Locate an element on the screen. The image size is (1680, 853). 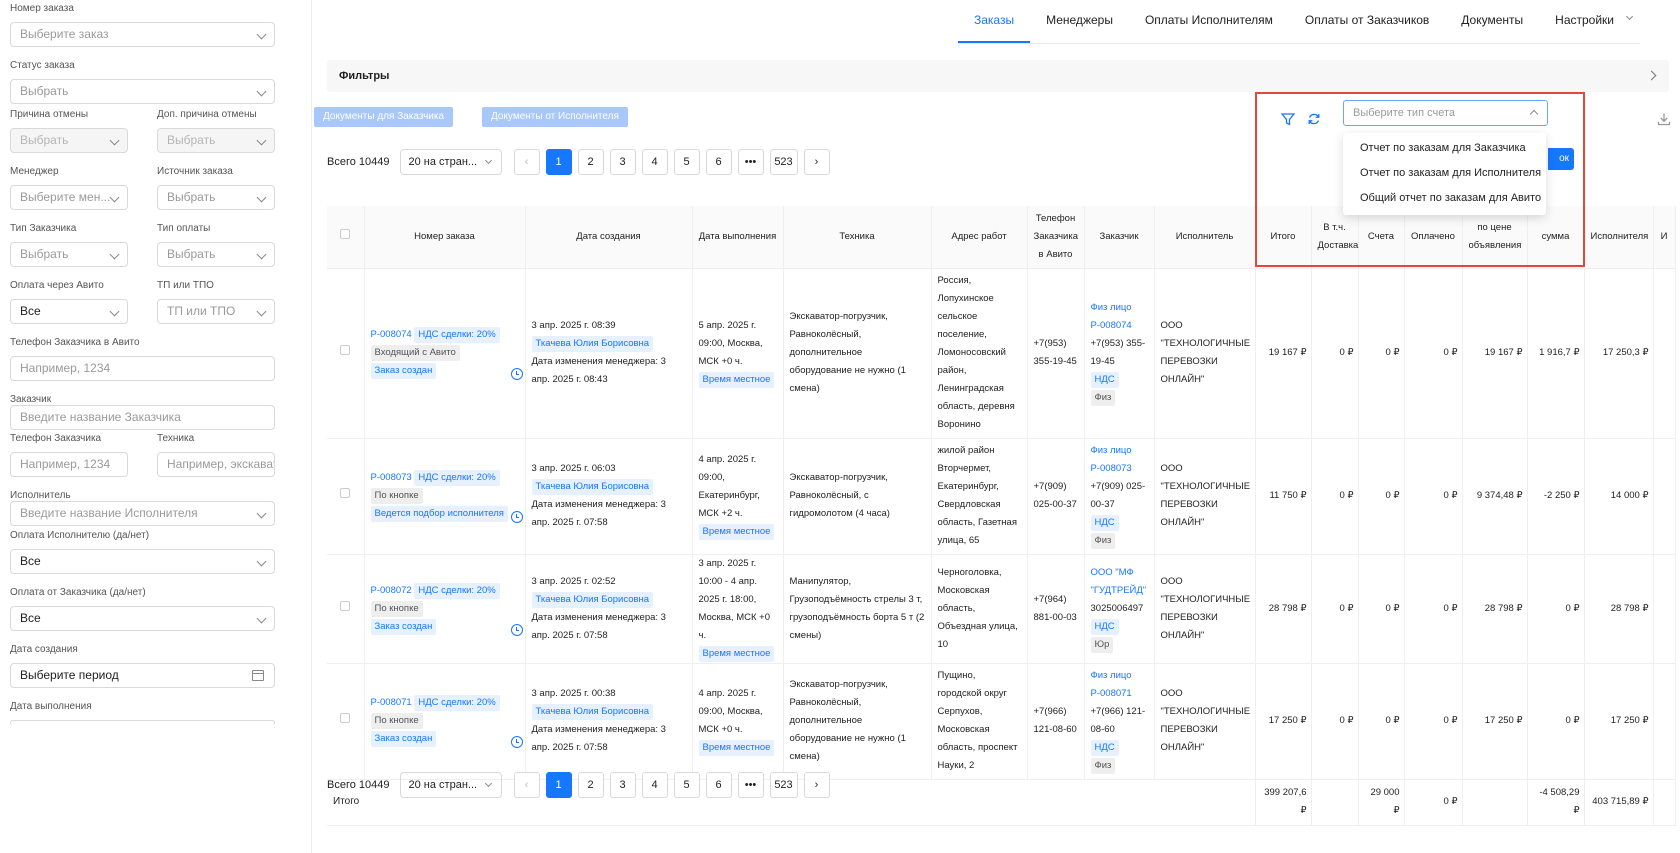
col-header: сумма is located at coordinates (1556, 237).